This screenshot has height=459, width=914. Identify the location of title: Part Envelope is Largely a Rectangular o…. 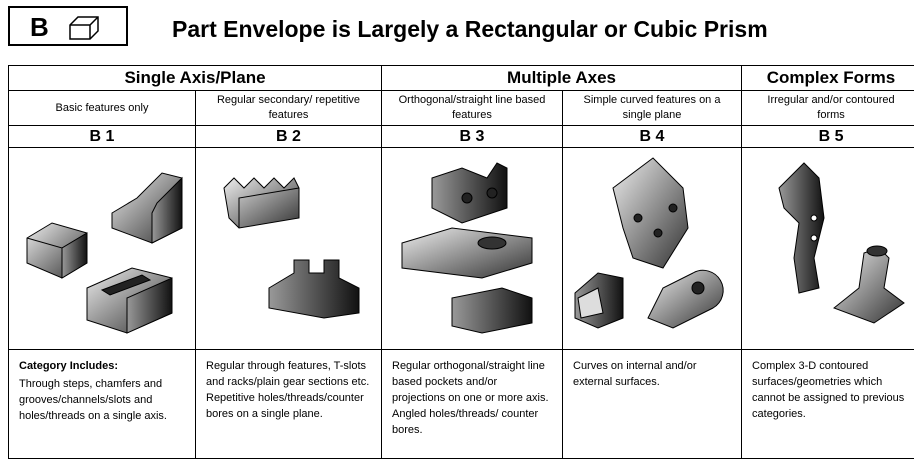
(470, 29).